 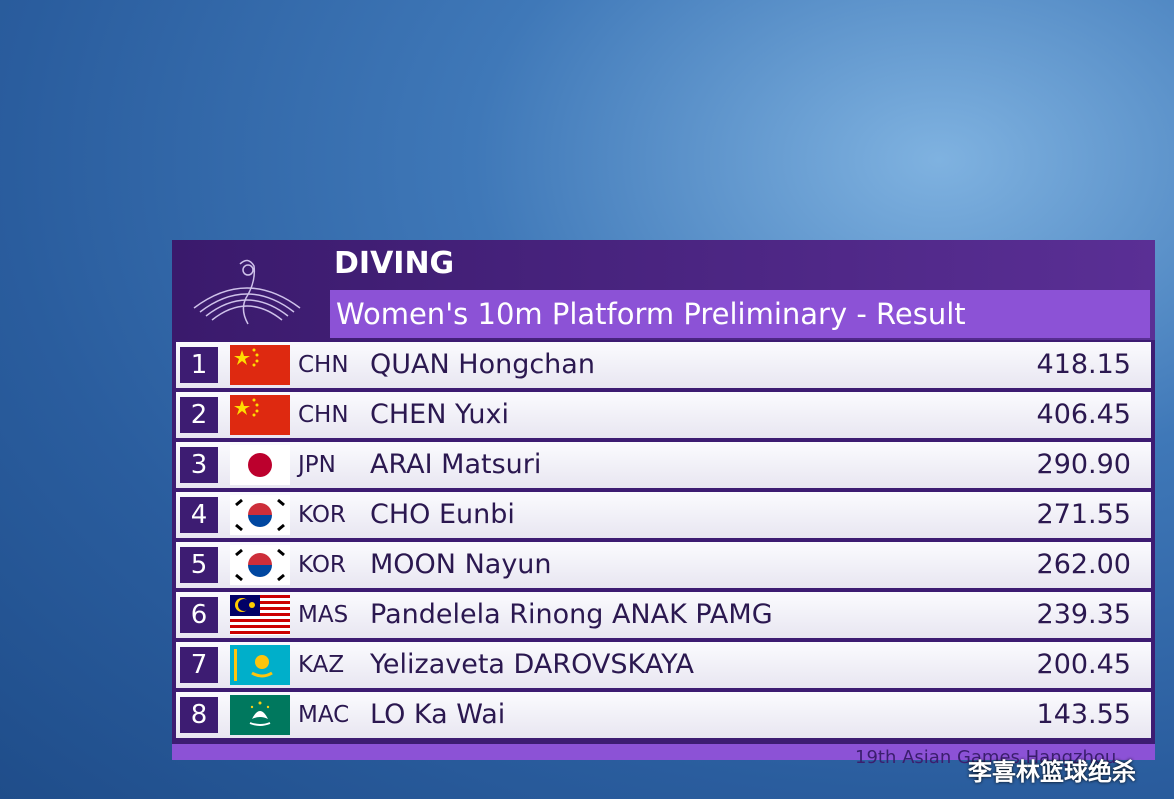 I want to click on sport: DIVING, so click(x=394, y=263).